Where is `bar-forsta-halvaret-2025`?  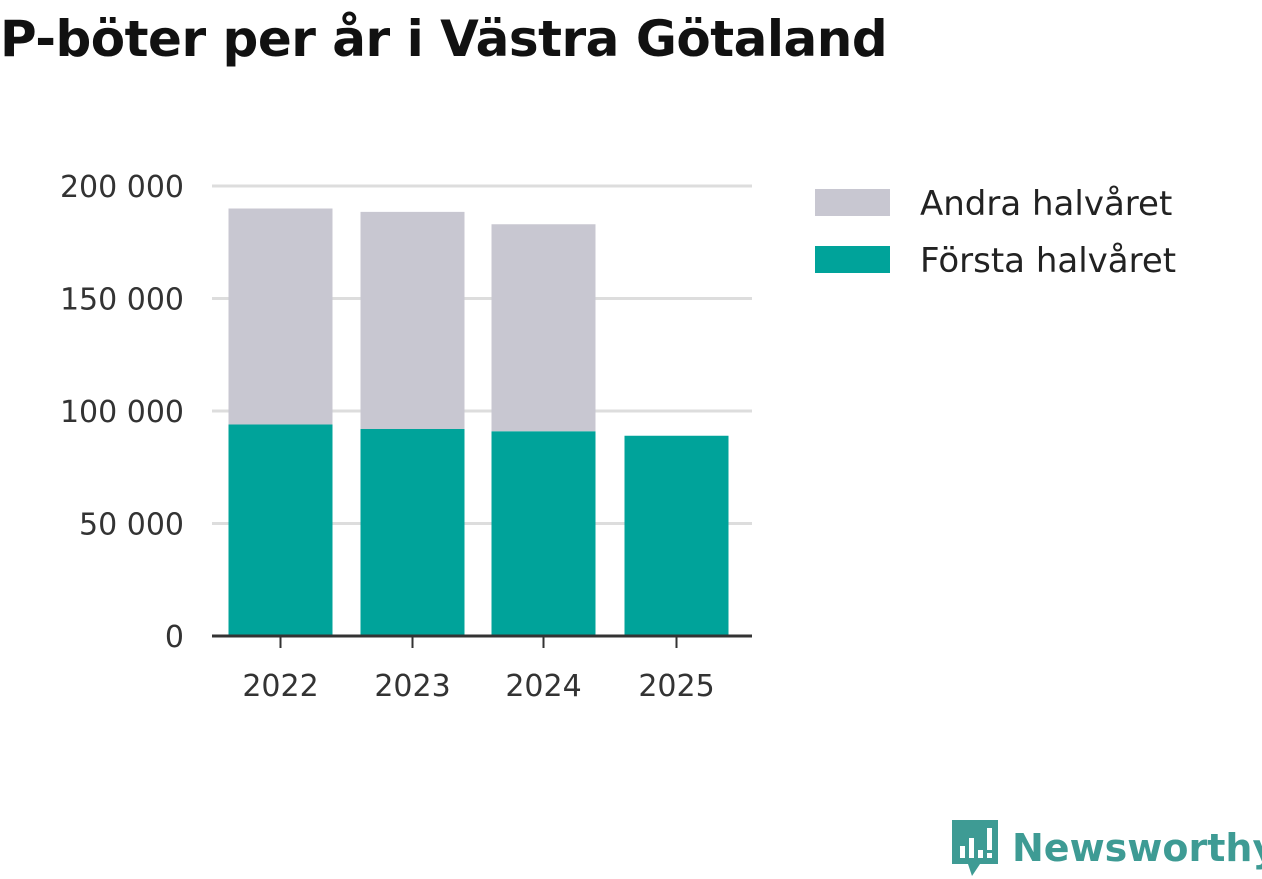
bar-forsta-halvaret-2025 is located at coordinates (676, 535).